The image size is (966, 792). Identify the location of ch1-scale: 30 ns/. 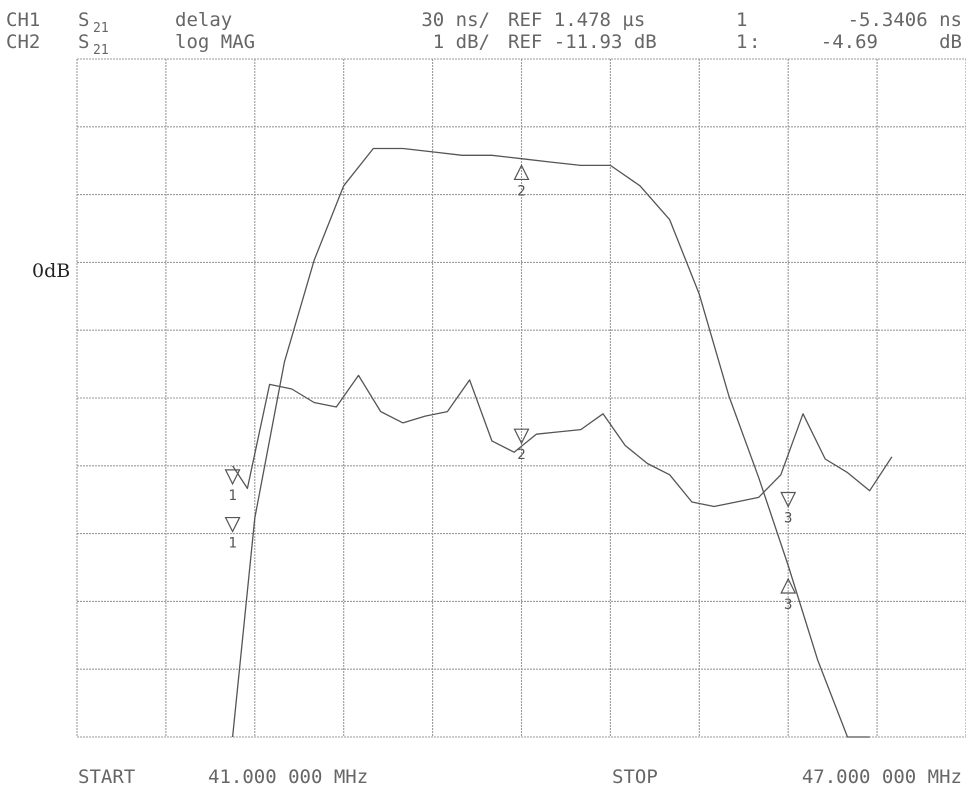
(455, 20).